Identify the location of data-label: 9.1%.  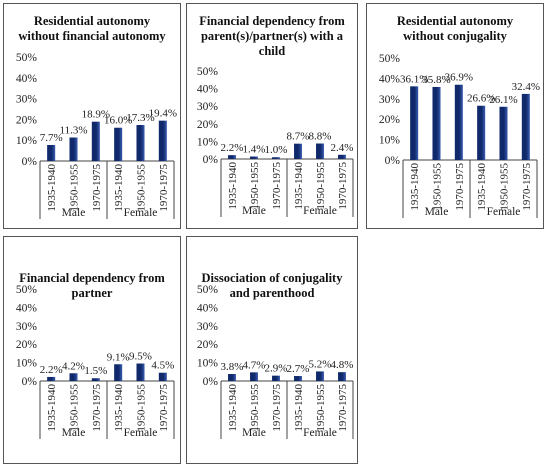
(118, 357).